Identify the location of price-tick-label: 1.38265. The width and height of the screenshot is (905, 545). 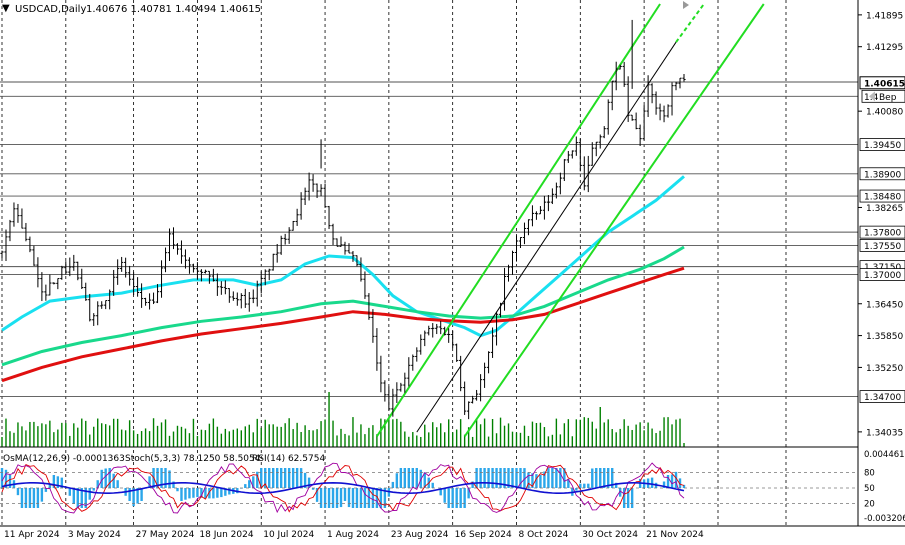
(884, 209).